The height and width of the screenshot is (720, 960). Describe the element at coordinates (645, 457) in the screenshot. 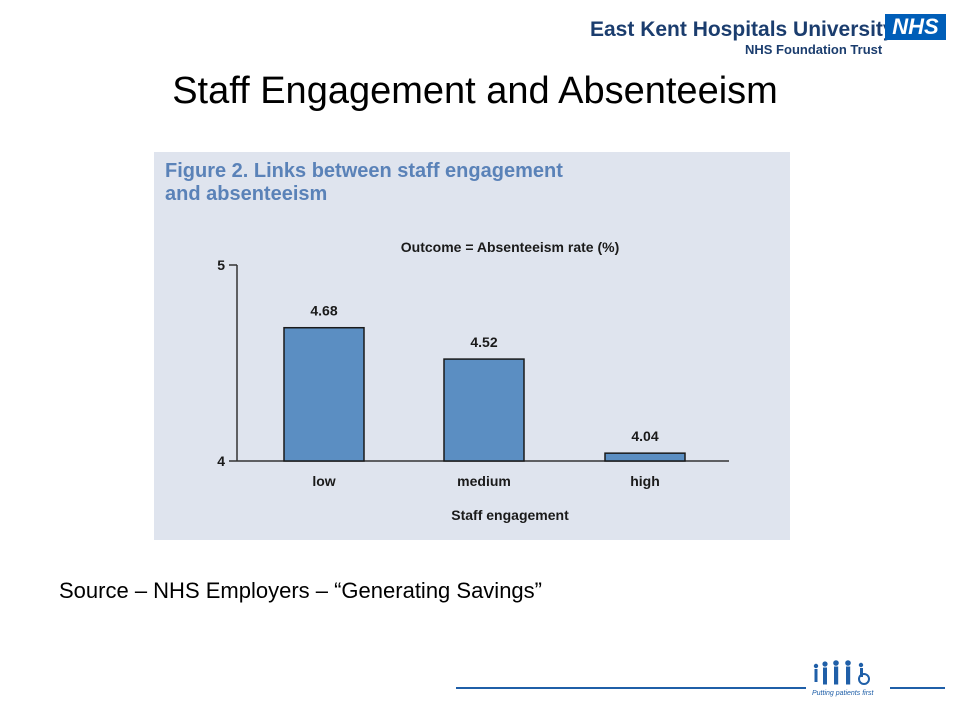

I see `bar-high` at that location.